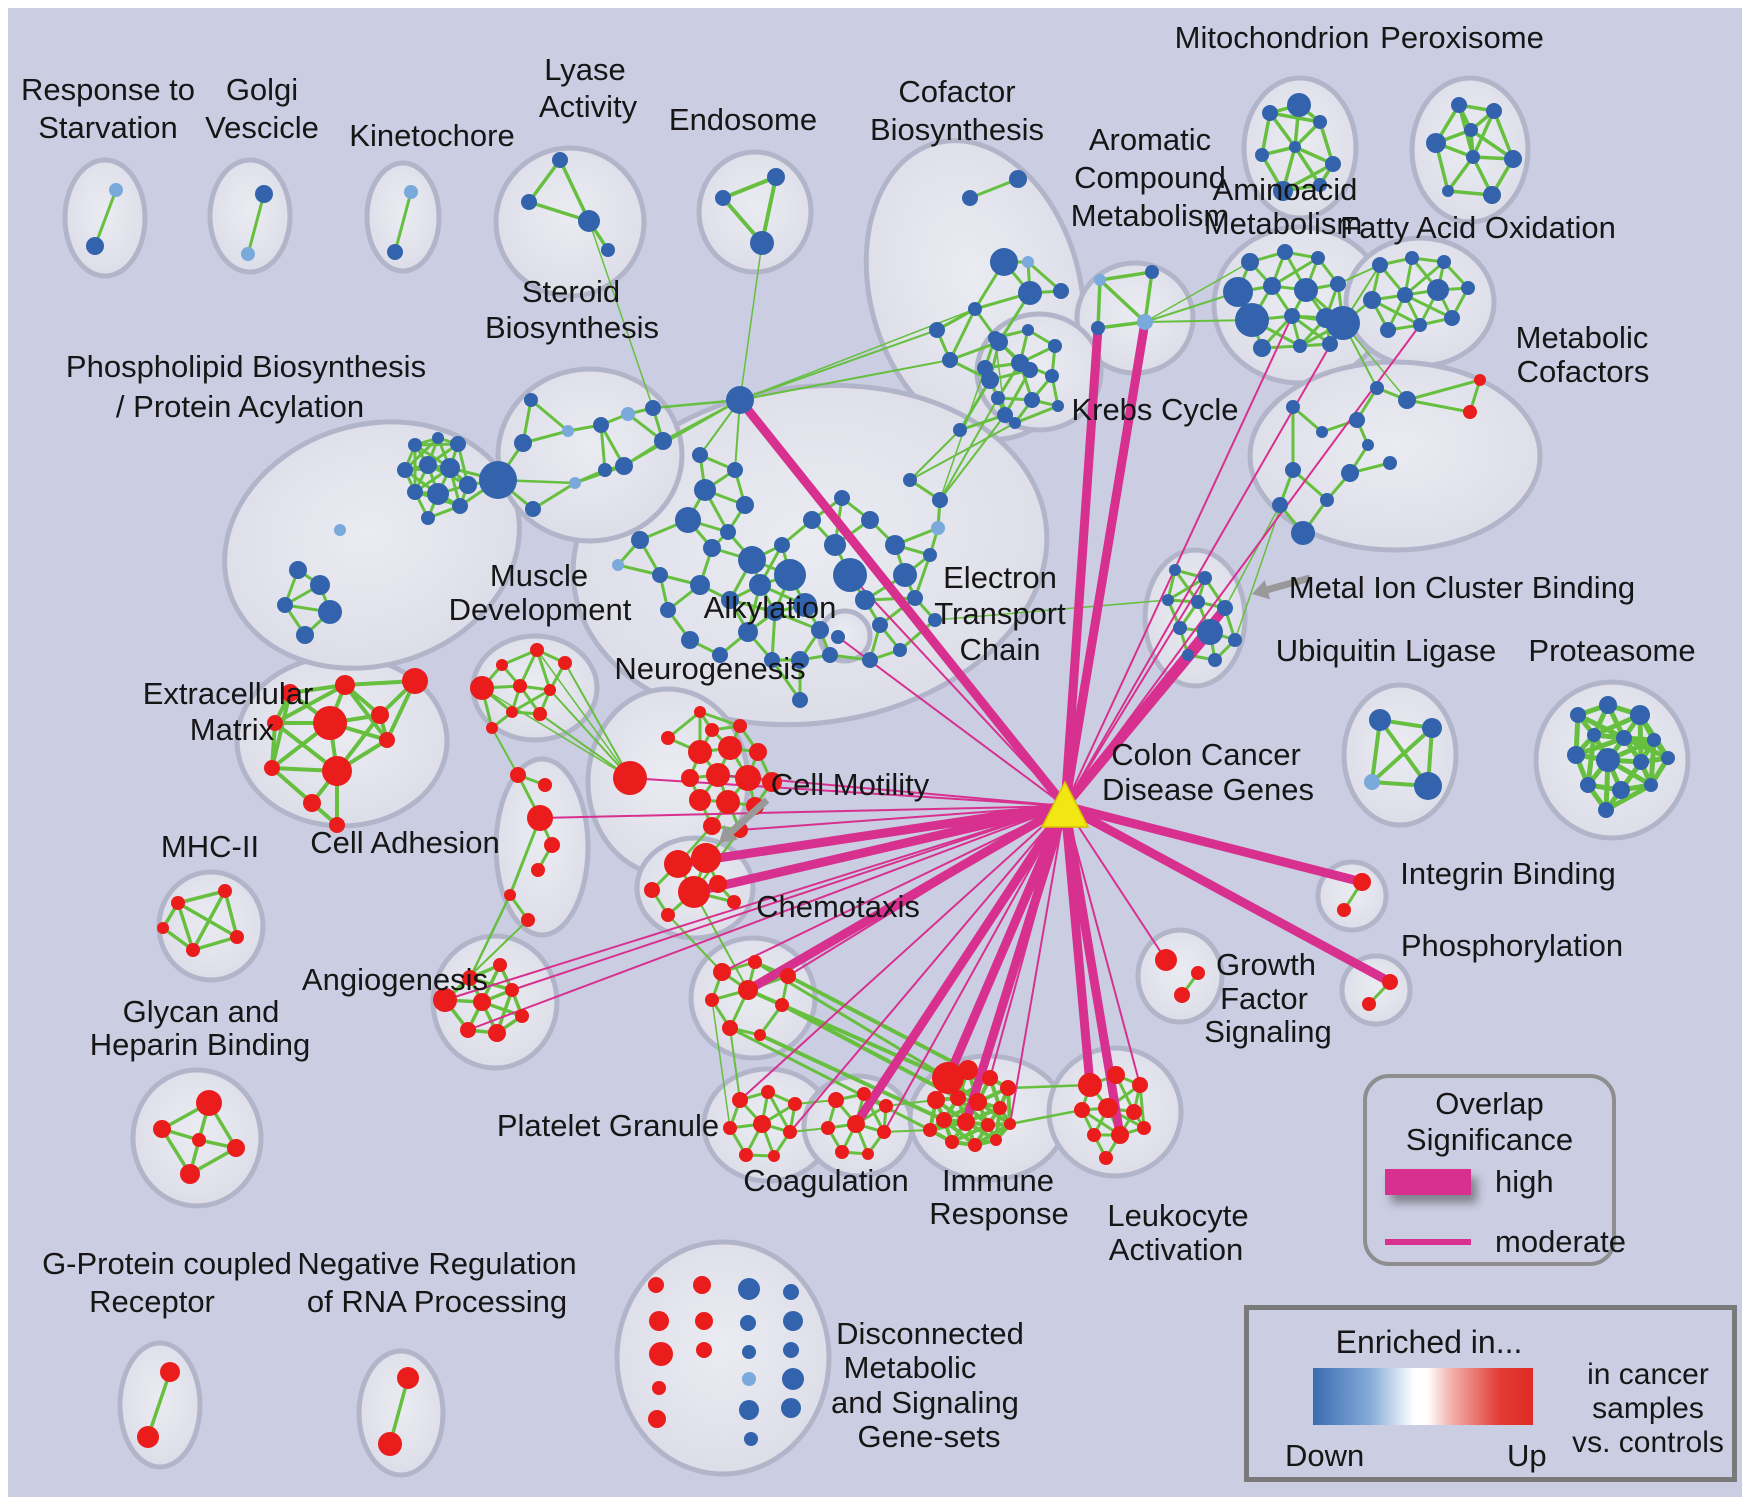 The image size is (1750, 1512). I want to click on label-endosome: Endosome, so click(743, 119).